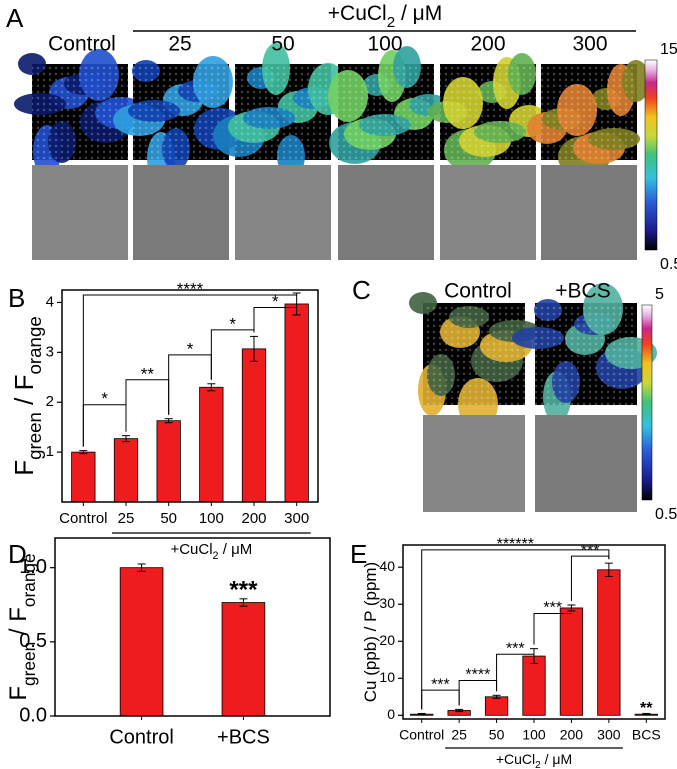 The width and height of the screenshot is (677, 769). What do you see at coordinates (82, 44) in the screenshot?
I see `column-label: Control` at bounding box center [82, 44].